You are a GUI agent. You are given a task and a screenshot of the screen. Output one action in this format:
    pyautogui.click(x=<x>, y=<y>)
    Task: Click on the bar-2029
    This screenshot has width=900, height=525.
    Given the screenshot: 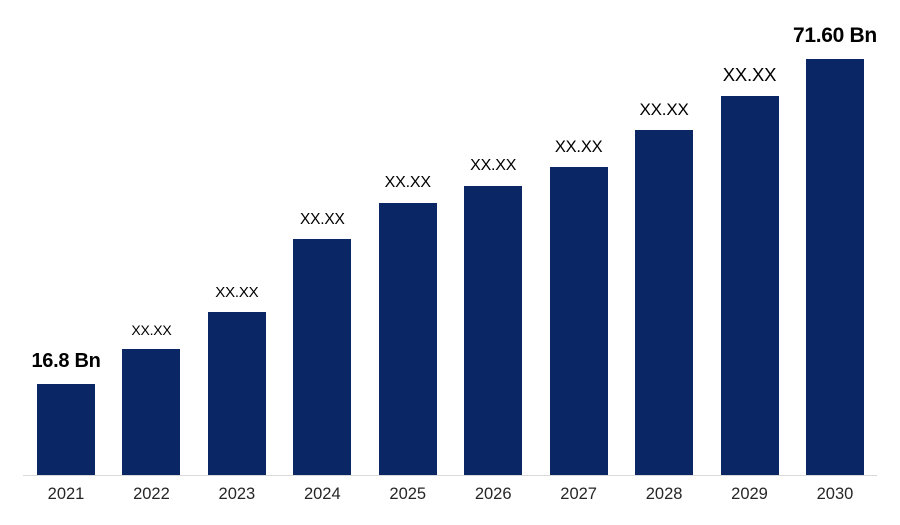 What is the action you would take?
    pyautogui.click(x=749, y=285)
    